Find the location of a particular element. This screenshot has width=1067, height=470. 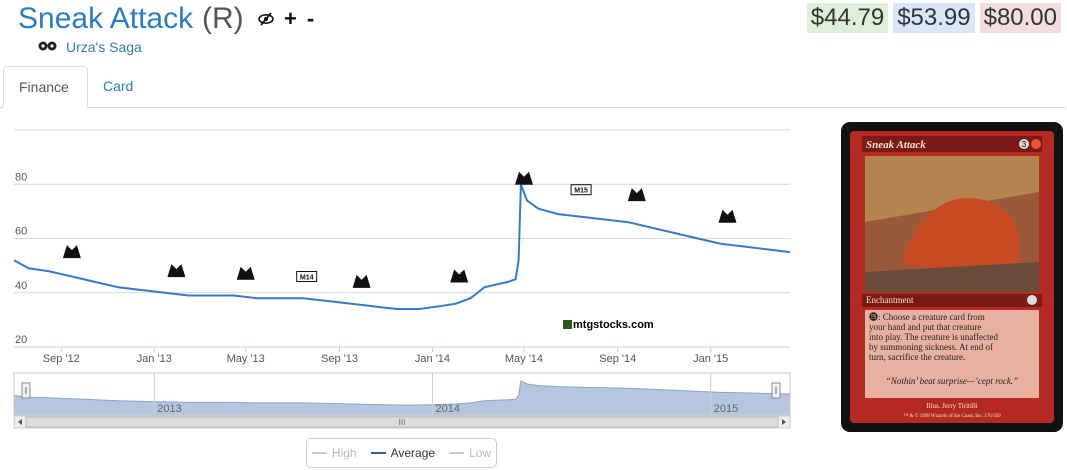

tab-finance: Finance is located at coordinates (45, 87).